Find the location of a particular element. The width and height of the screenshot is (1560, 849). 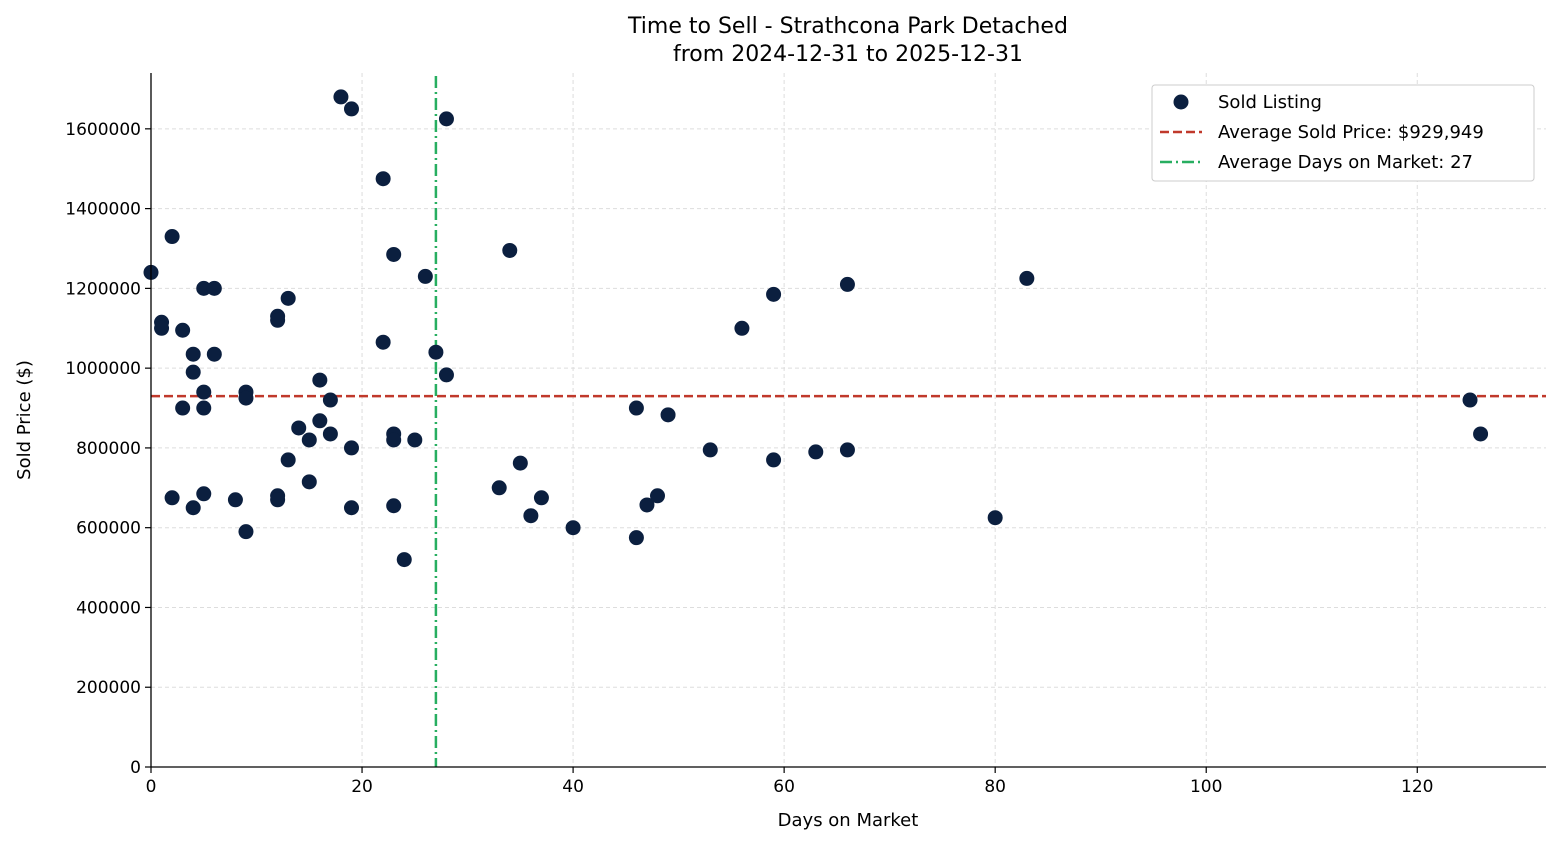

legend-label-avg-days: Average Days on Market: 27 is located at coordinates (1345, 162).